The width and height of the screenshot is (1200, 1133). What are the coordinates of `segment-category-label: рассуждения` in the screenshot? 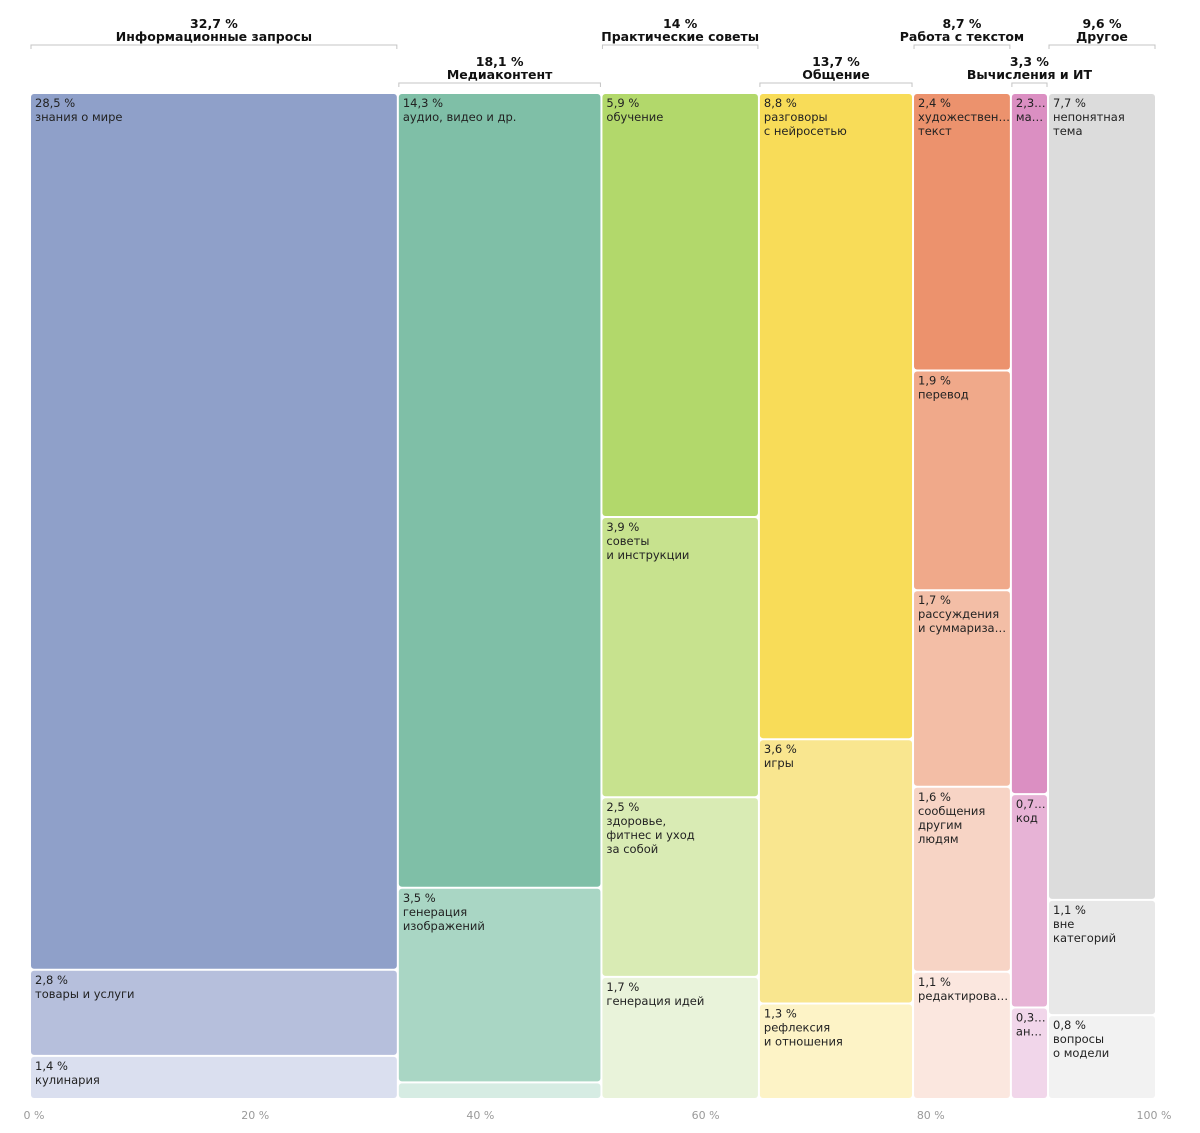 It's located at (958, 614).